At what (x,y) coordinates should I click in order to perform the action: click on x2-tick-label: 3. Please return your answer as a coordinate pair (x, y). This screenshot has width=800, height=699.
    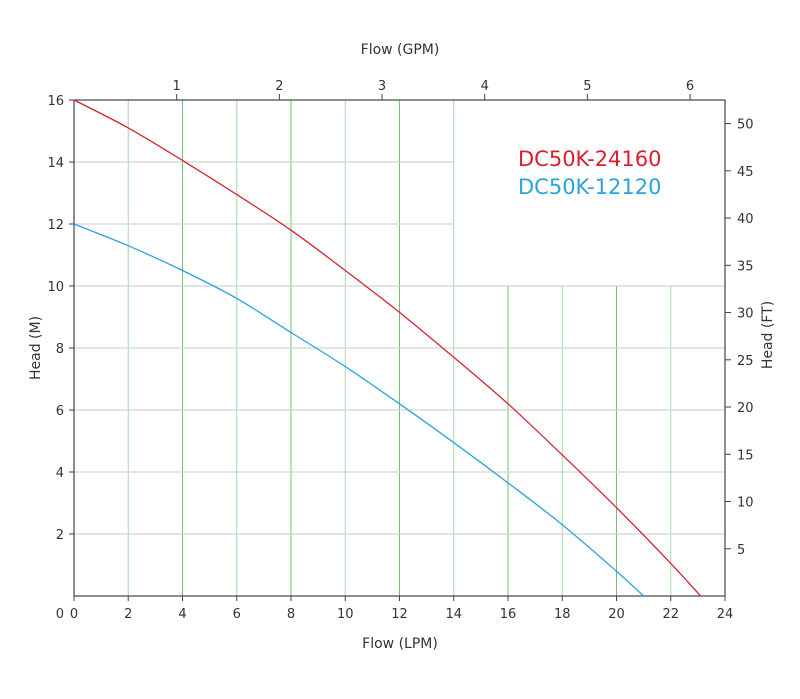
    Looking at the image, I should click on (382, 86).